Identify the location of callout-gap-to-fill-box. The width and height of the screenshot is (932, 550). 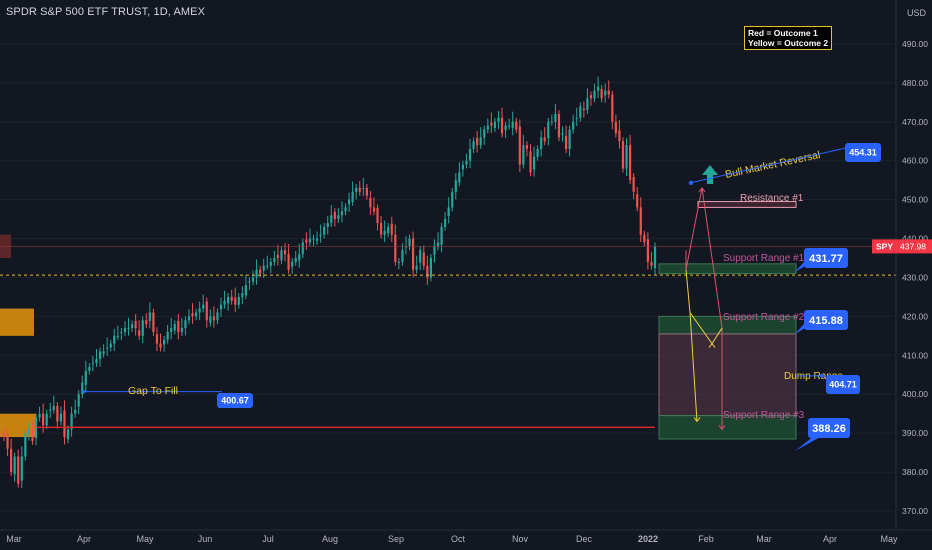
(235, 400).